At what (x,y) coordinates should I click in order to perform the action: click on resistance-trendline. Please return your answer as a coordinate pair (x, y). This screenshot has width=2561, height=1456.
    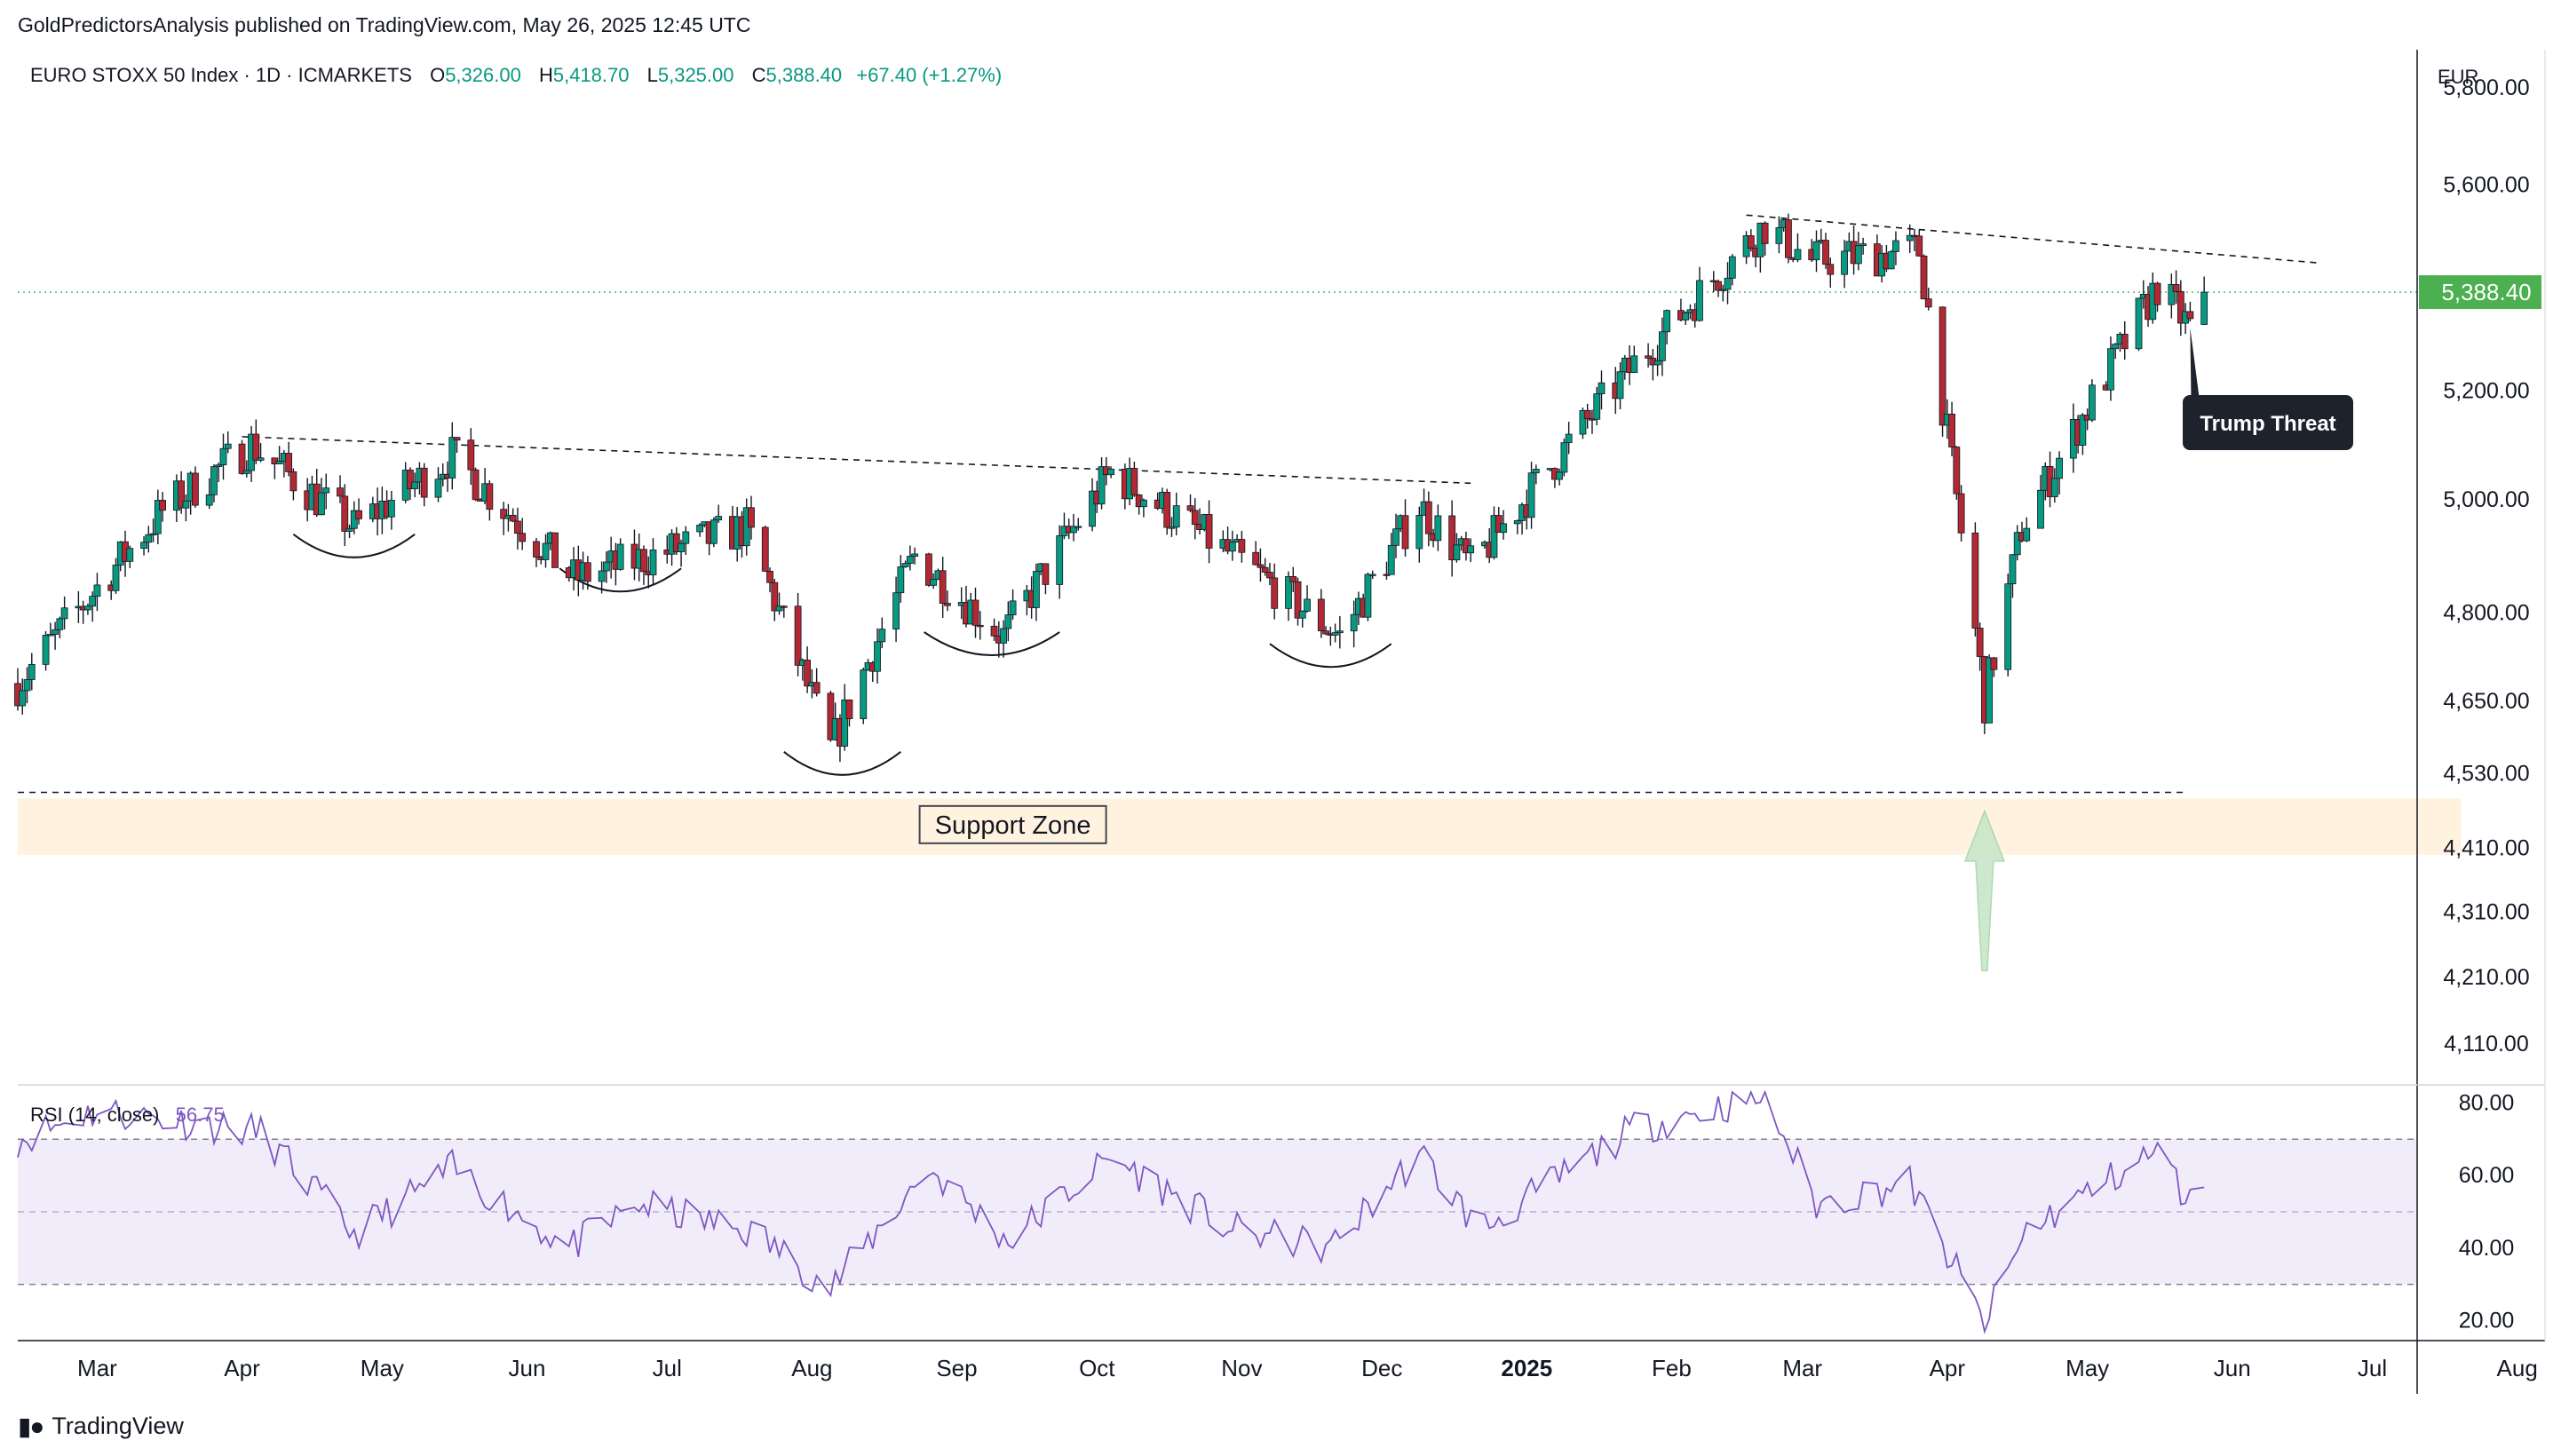
    Looking at the image, I should click on (2034, 239).